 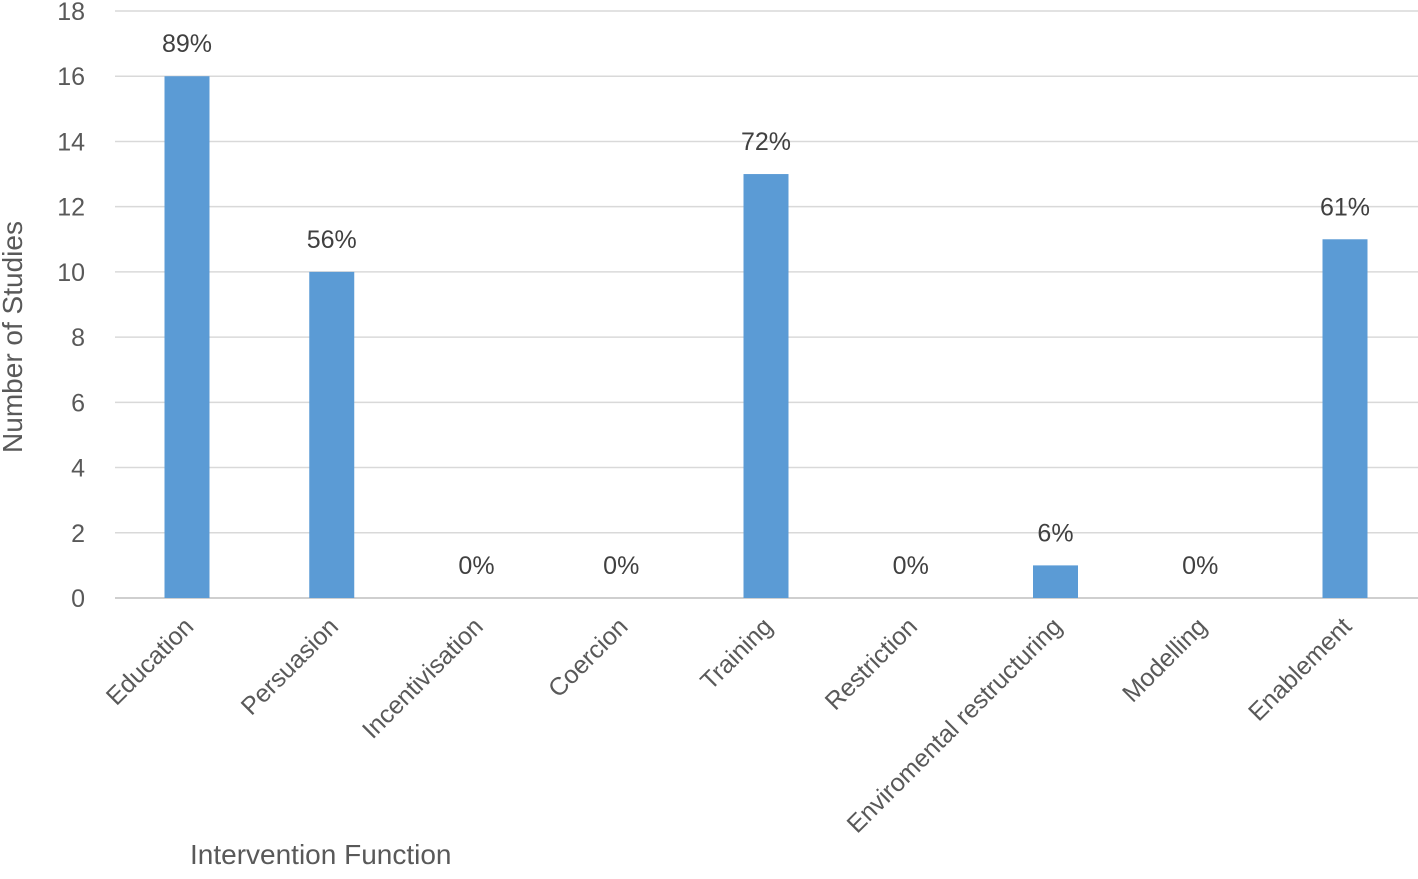 I want to click on y-tick-label: 8, so click(x=78, y=338).